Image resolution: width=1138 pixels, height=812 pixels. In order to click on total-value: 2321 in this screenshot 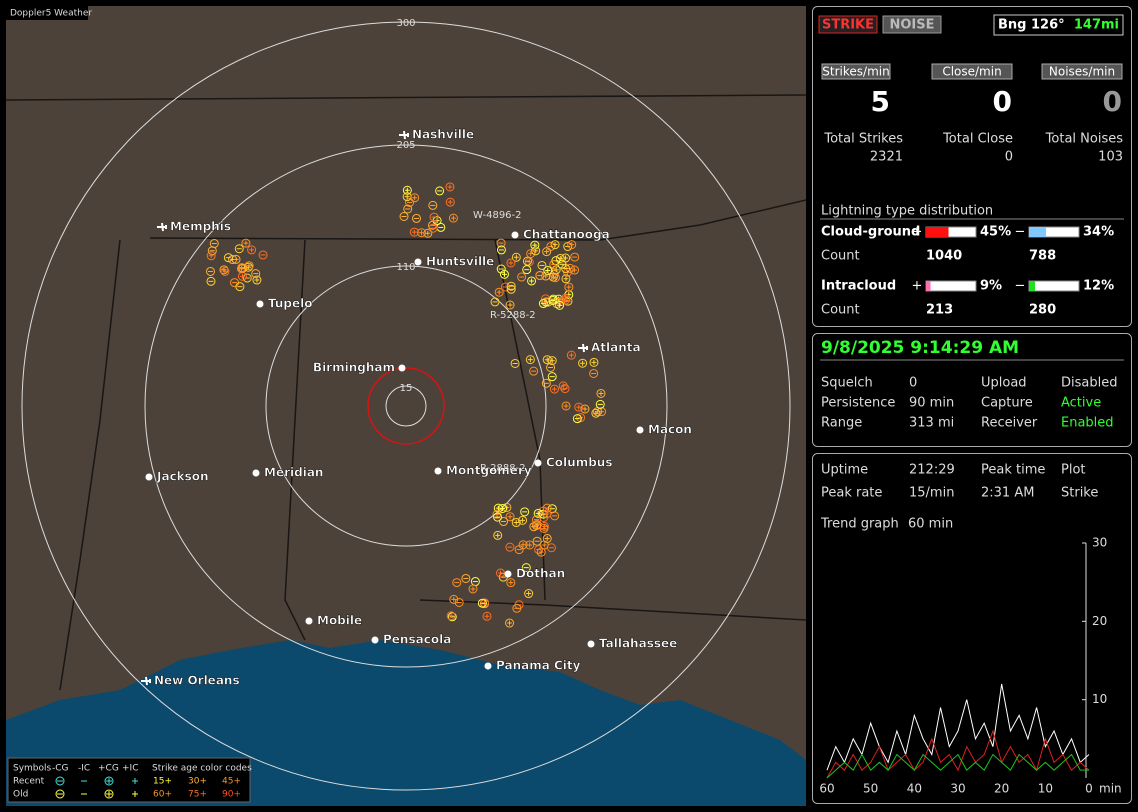, I will do `click(886, 157)`.